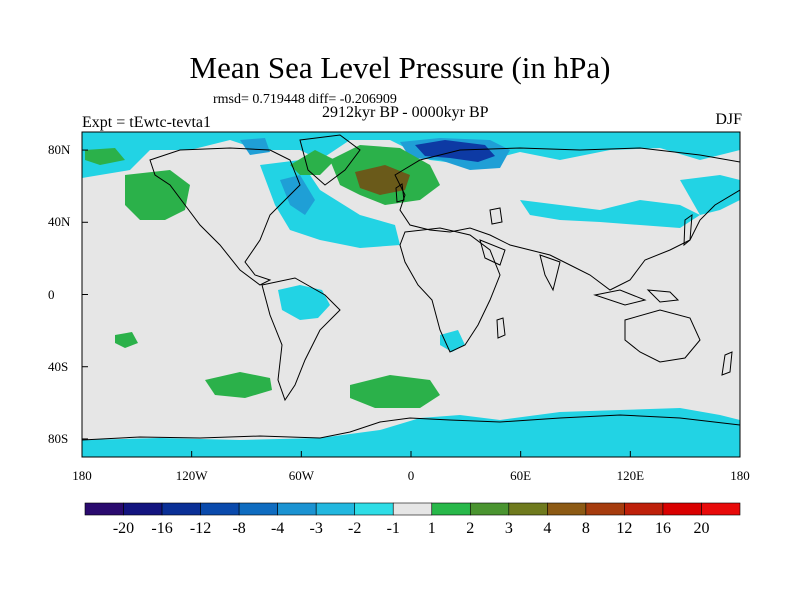 This screenshot has height=600, width=800. What do you see at coordinates (58, 438) in the screenshot?
I see `lat-label: 80S` at bounding box center [58, 438].